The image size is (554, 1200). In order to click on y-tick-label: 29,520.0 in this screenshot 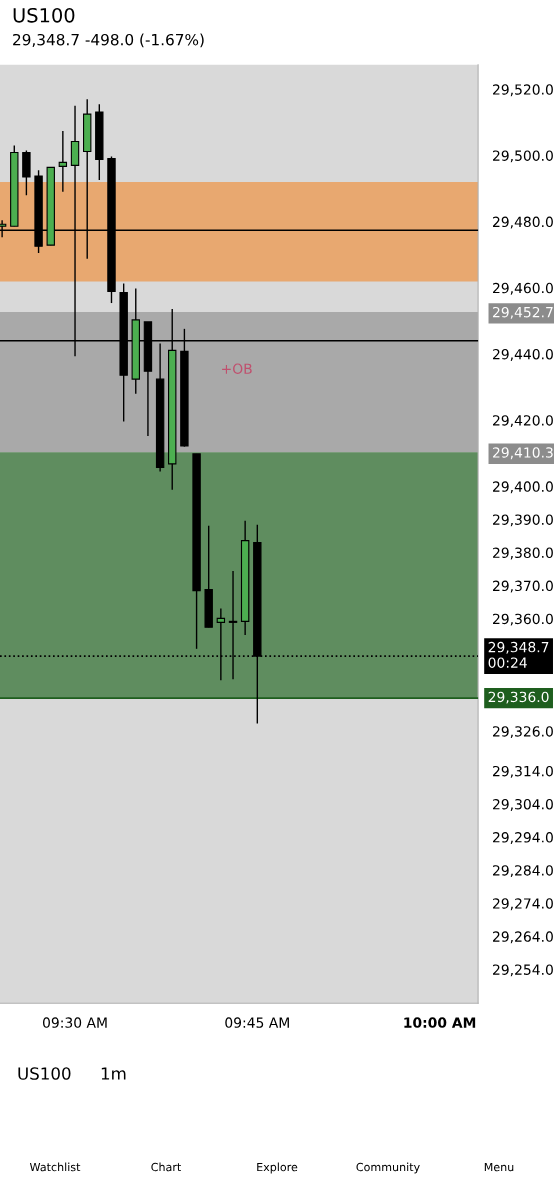, I will do `click(523, 90)`.